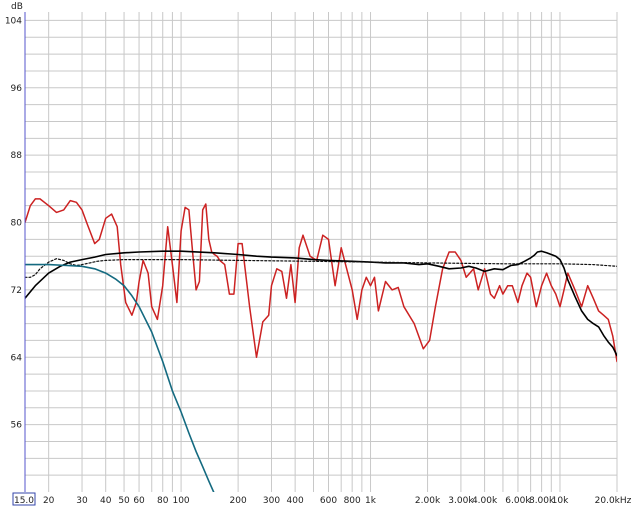  Describe the element at coordinates (163, 501) in the screenshot. I see `x-tick-label: 80` at that location.